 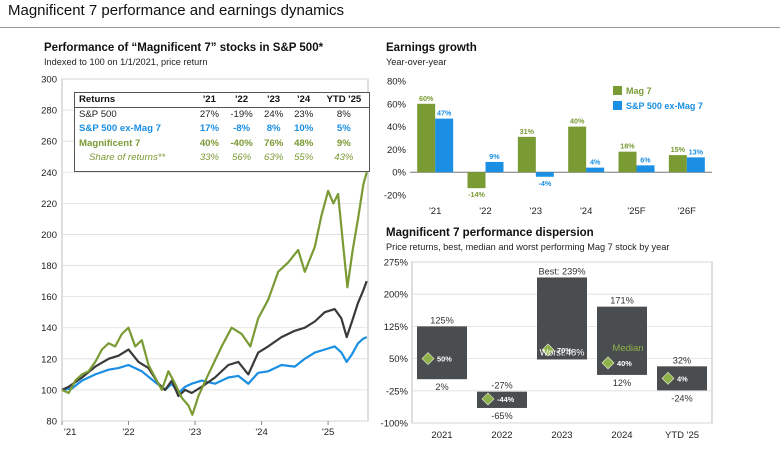 What do you see at coordinates (561, 435) in the screenshot?
I see `x-tick-label: 2023` at bounding box center [561, 435].